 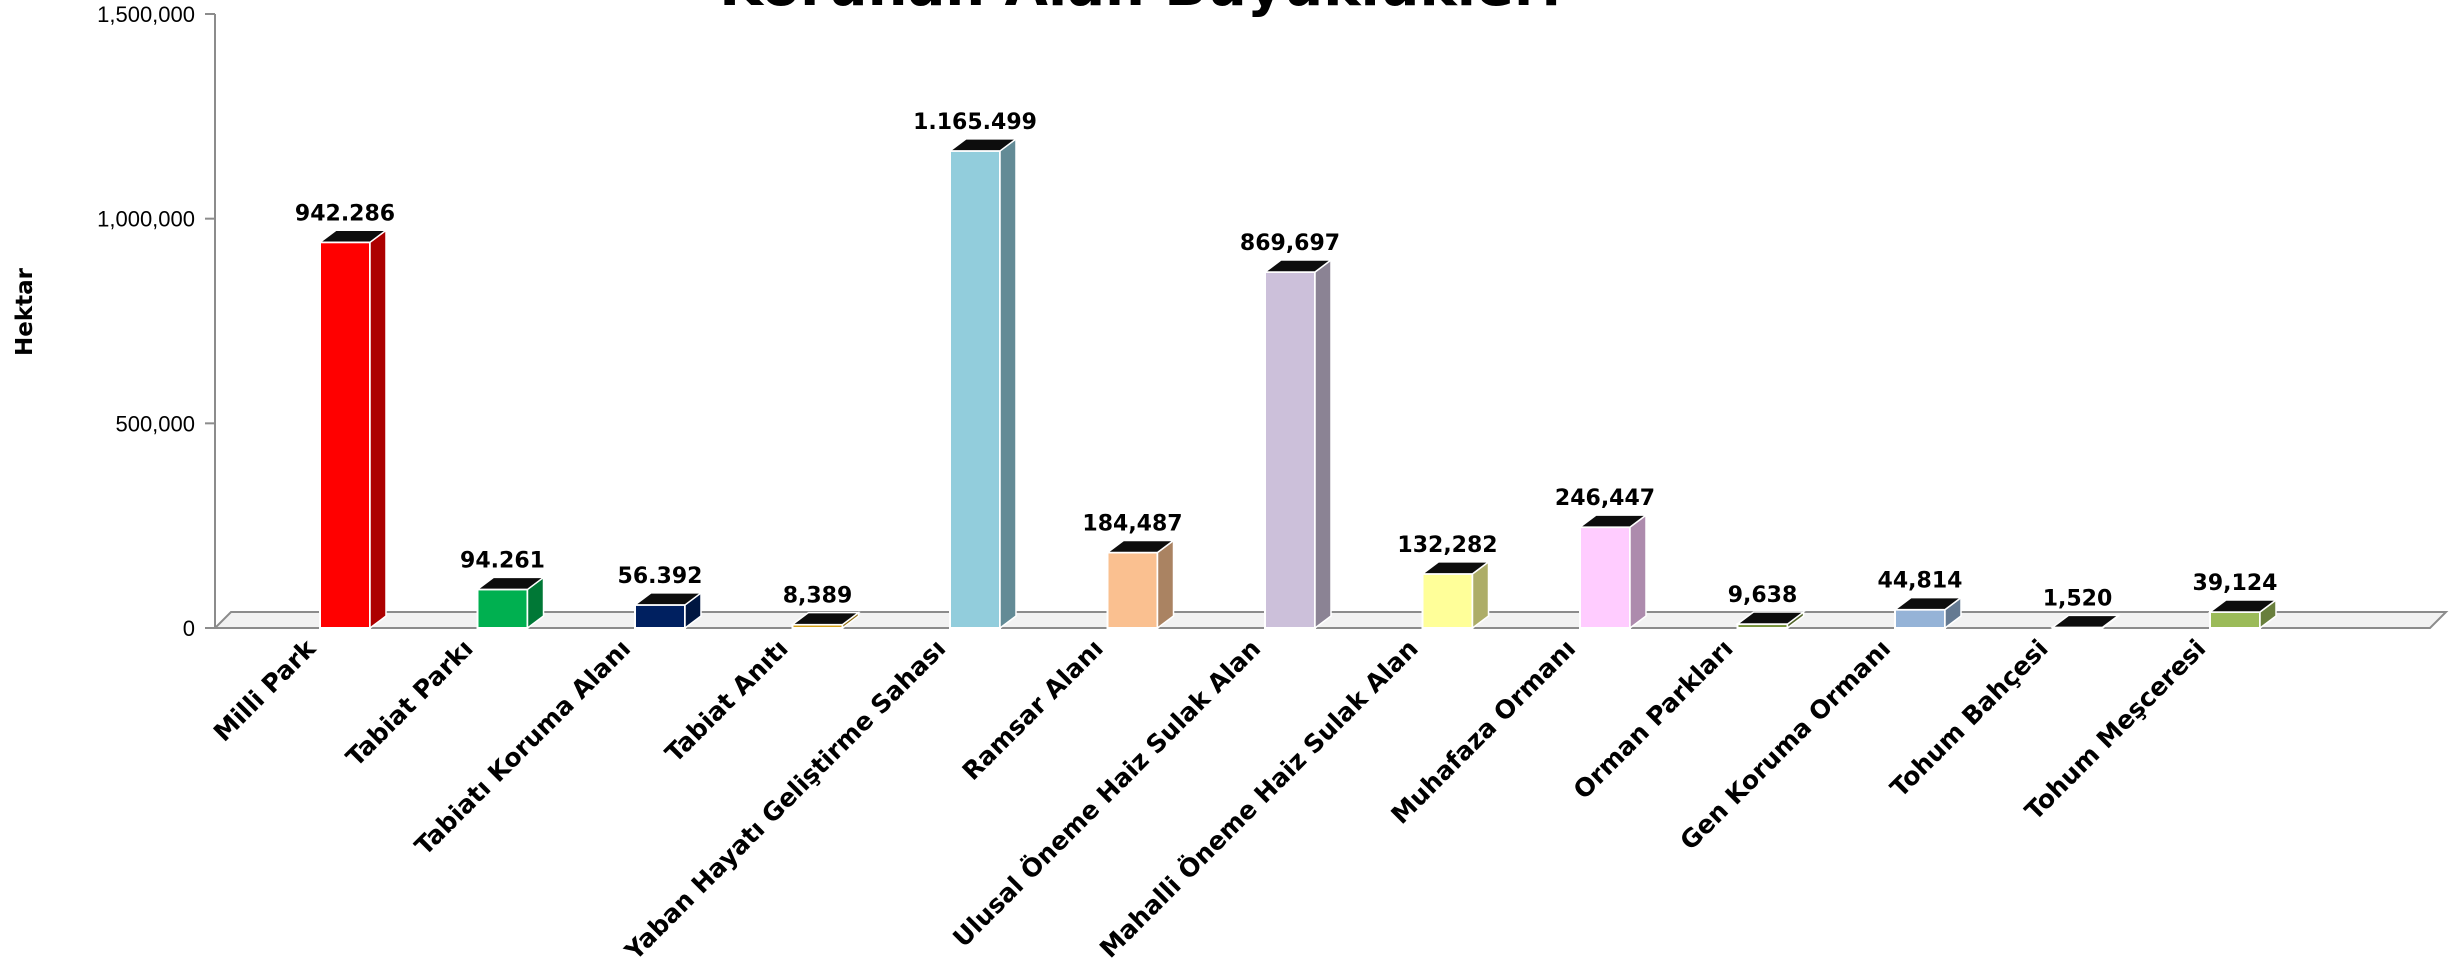 I want to click on category-label: Ramsar Alanı, so click(x=1033, y=710).